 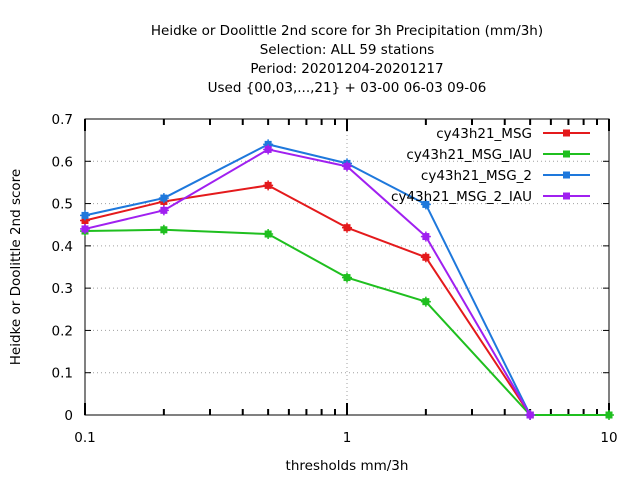 What do you see at coordinates (84, 438) in the screenshot?
I see `x-tick-label: 0.1` at bounding box center [84, 438].